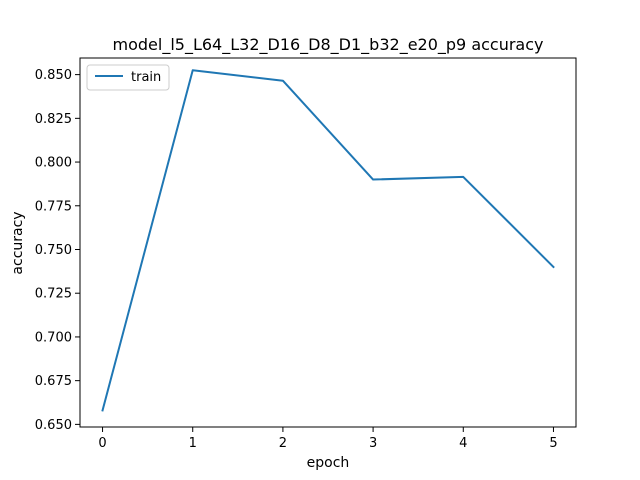  I want to click on y-tick-label: 0.750, so click(53, 250).